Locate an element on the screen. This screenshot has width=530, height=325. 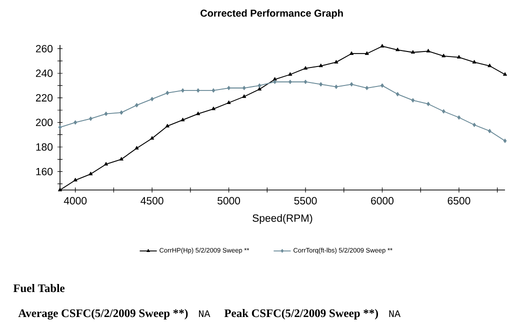
y-tick-label: 240 is located at coordinates (44, 73).